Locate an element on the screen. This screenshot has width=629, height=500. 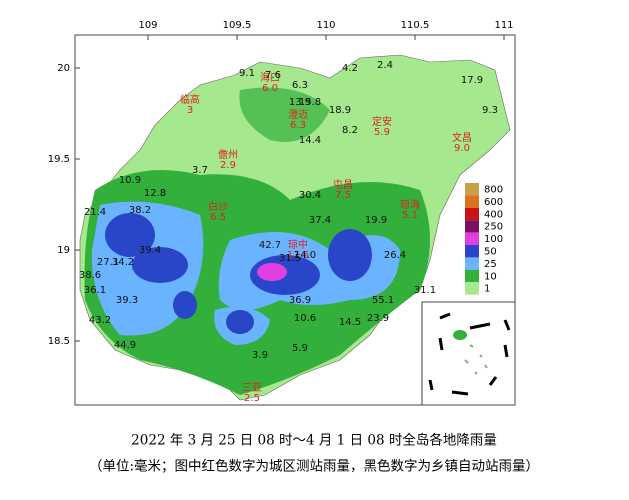
station-value: 9.1 is located at coordinates (247, 73).